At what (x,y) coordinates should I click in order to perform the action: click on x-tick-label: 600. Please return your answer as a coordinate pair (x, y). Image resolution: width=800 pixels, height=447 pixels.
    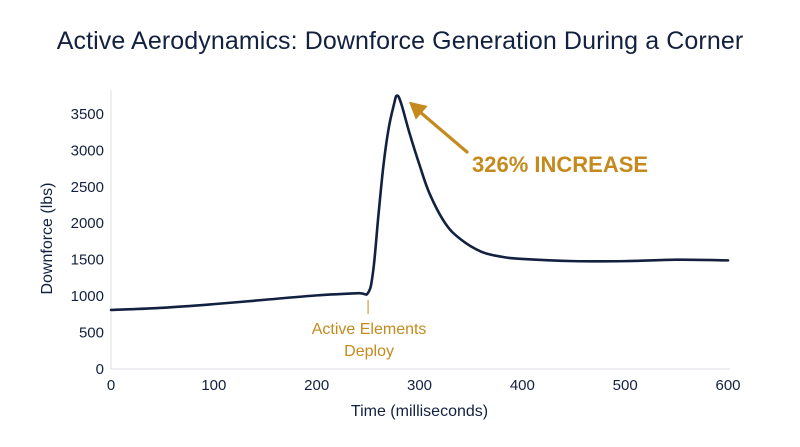
    Looking at the image, I should click on (727, 385).